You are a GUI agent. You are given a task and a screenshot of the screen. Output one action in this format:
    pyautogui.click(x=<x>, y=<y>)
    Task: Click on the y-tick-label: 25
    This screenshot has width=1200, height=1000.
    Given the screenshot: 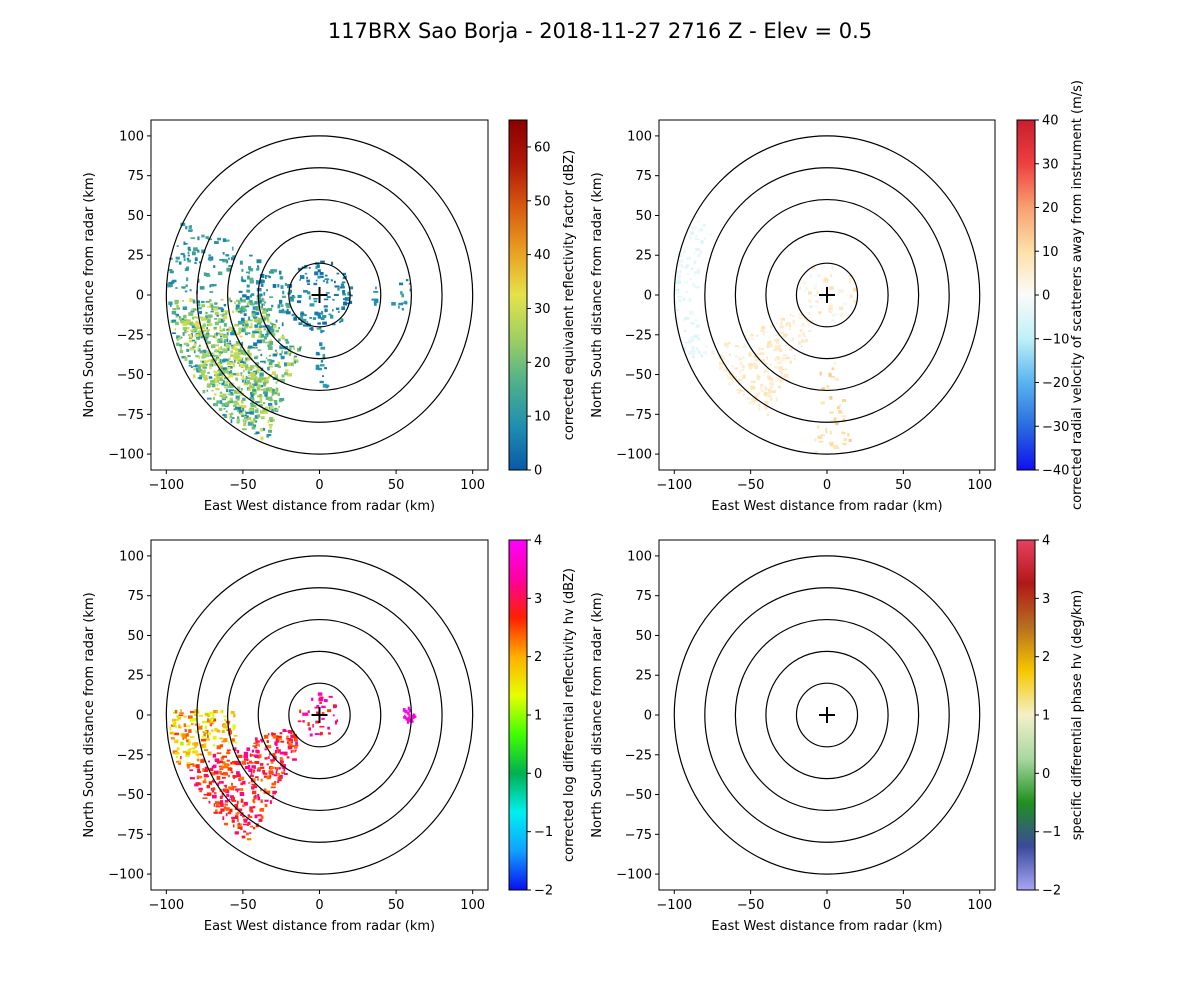 What is the action you would take?
    pyautogui.click(x=135, y=676)
    